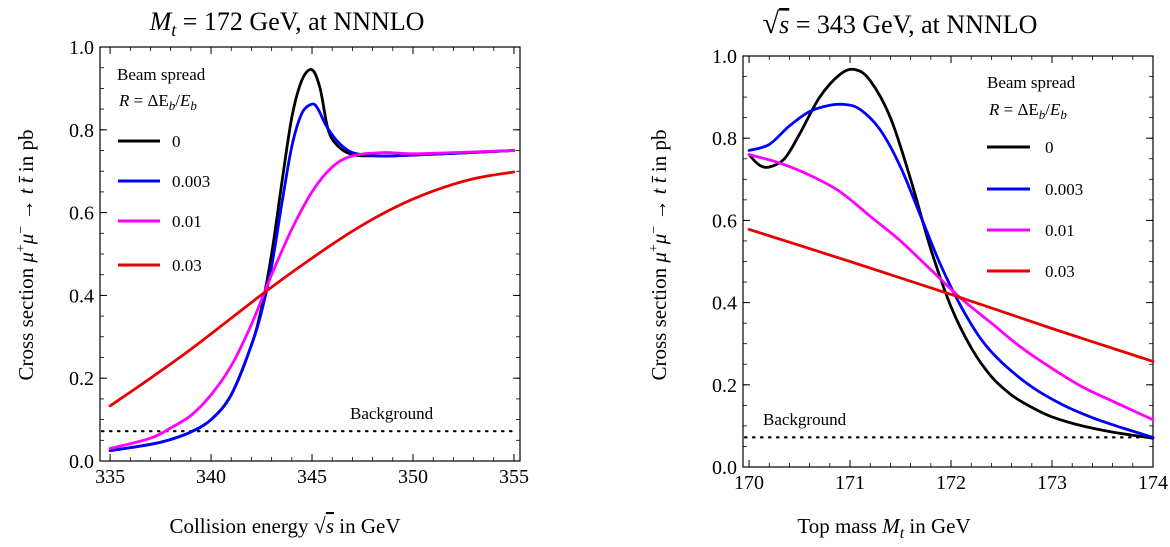 The height and width of the screenshot is (547, 1170). Describe the element at coordinates (900, 23) in the screenshot. I see `chart-title: √s = 343 GeV, at NNNLO` at that location.